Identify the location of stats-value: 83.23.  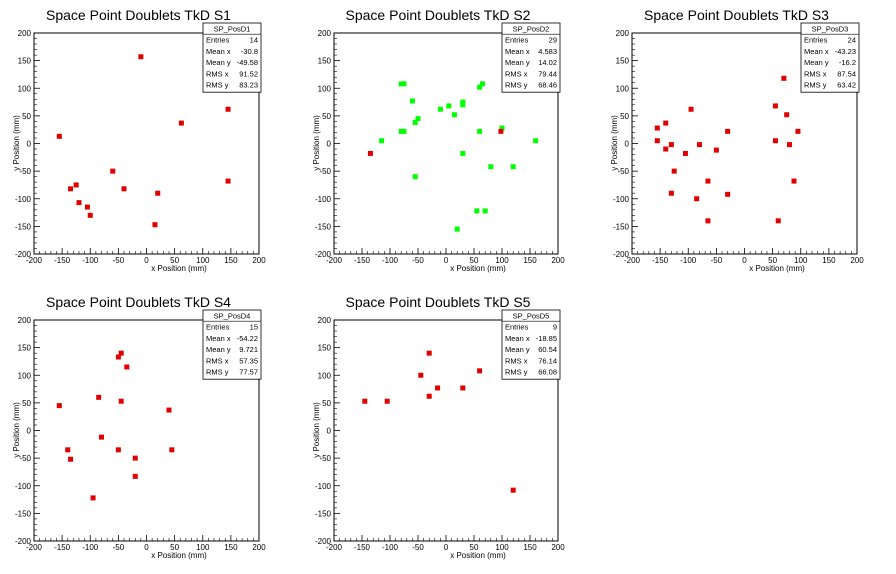
(248, 85).